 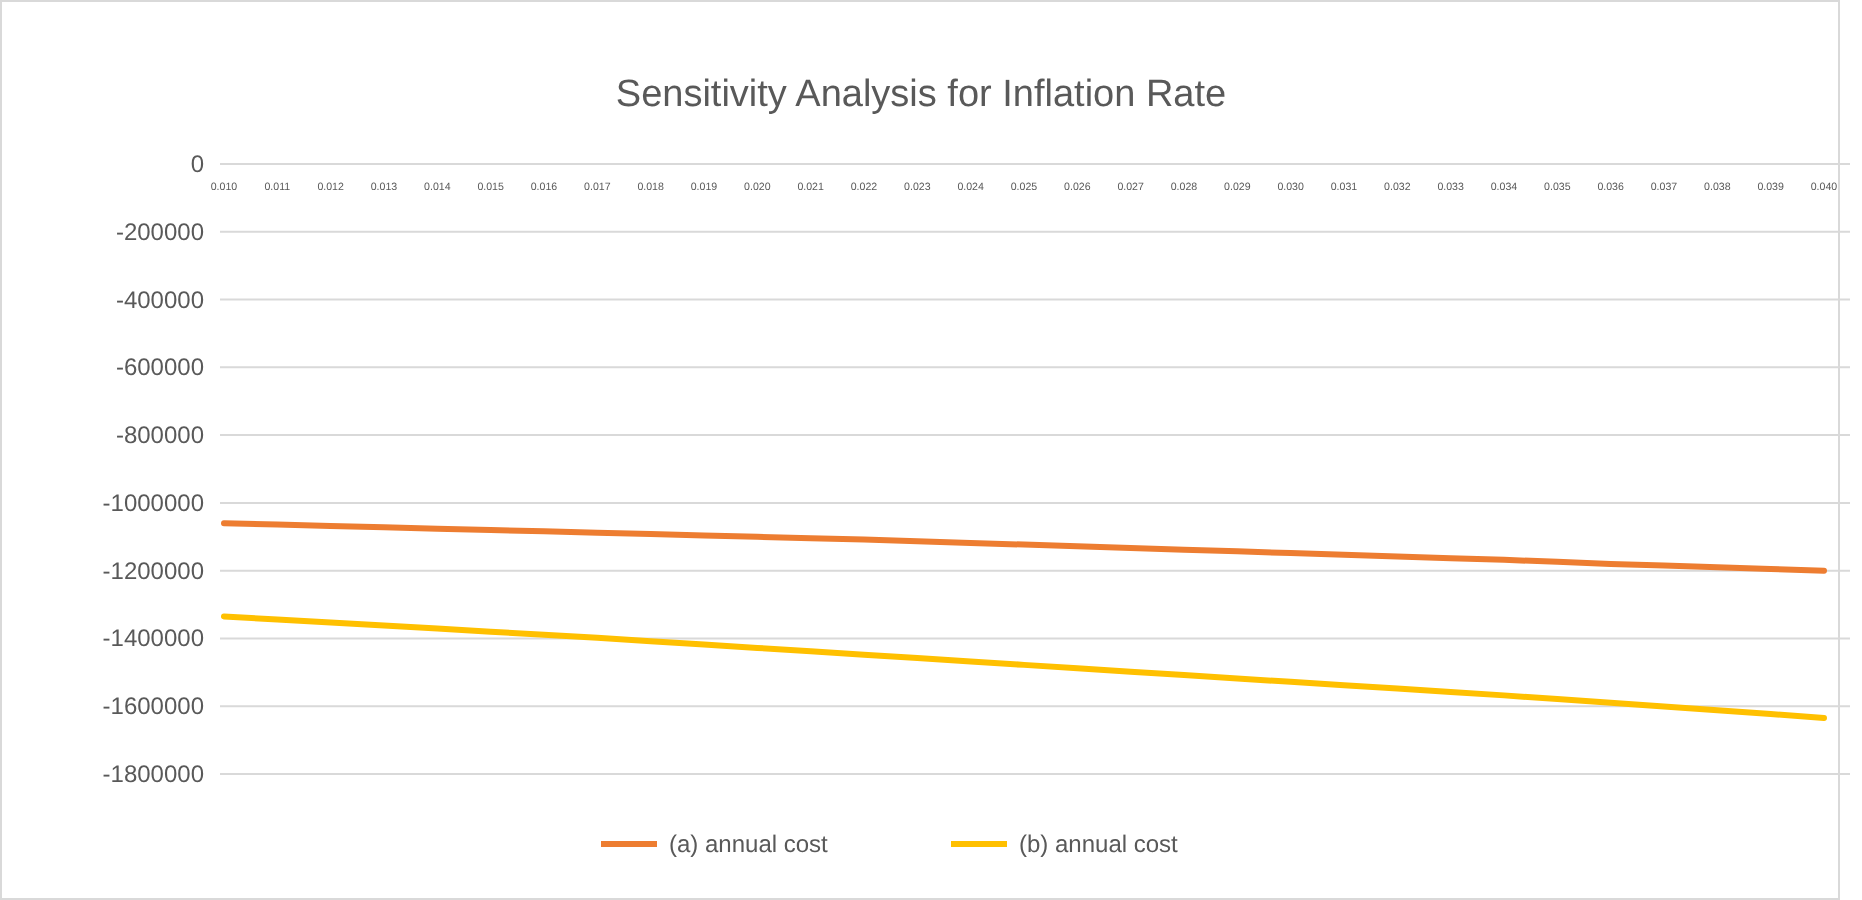 What do you see at coordinates (160, 299) in the screenshot?
I see `y-tick-label: -400000` at bounding box center [160, 299].